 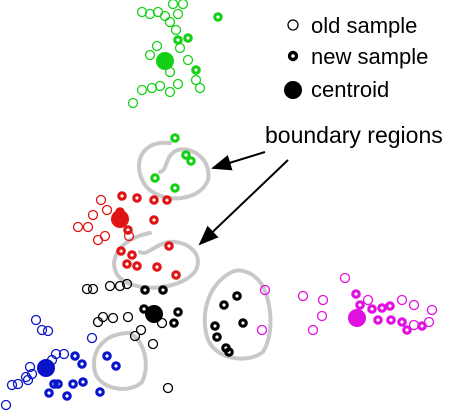 What do you see at coordinates (46, 368) in the screenshot?
I see `centroid-blue` at bounding box center [46, 368].